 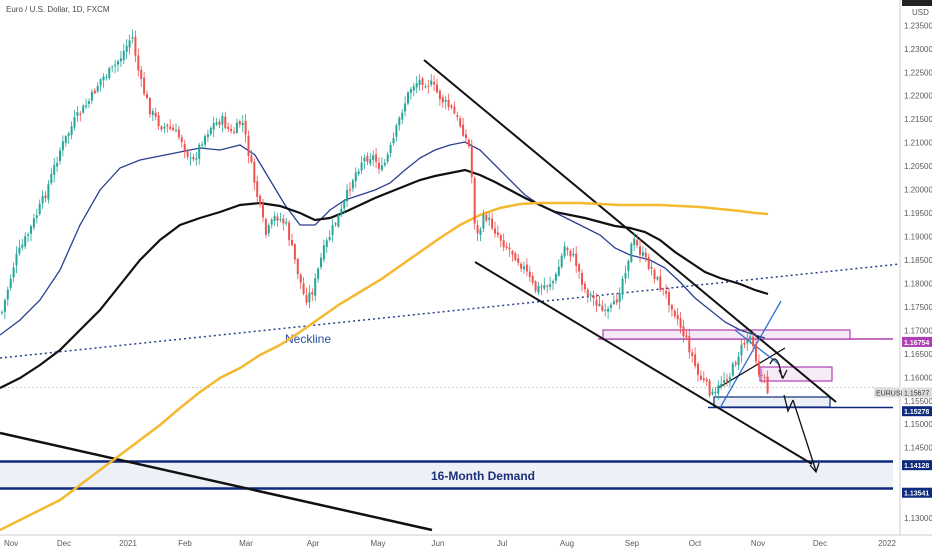 What do you see at coordinates (916, 267) in the screenshot?
I see `price-axis-background` at bounding box center [916, 267].